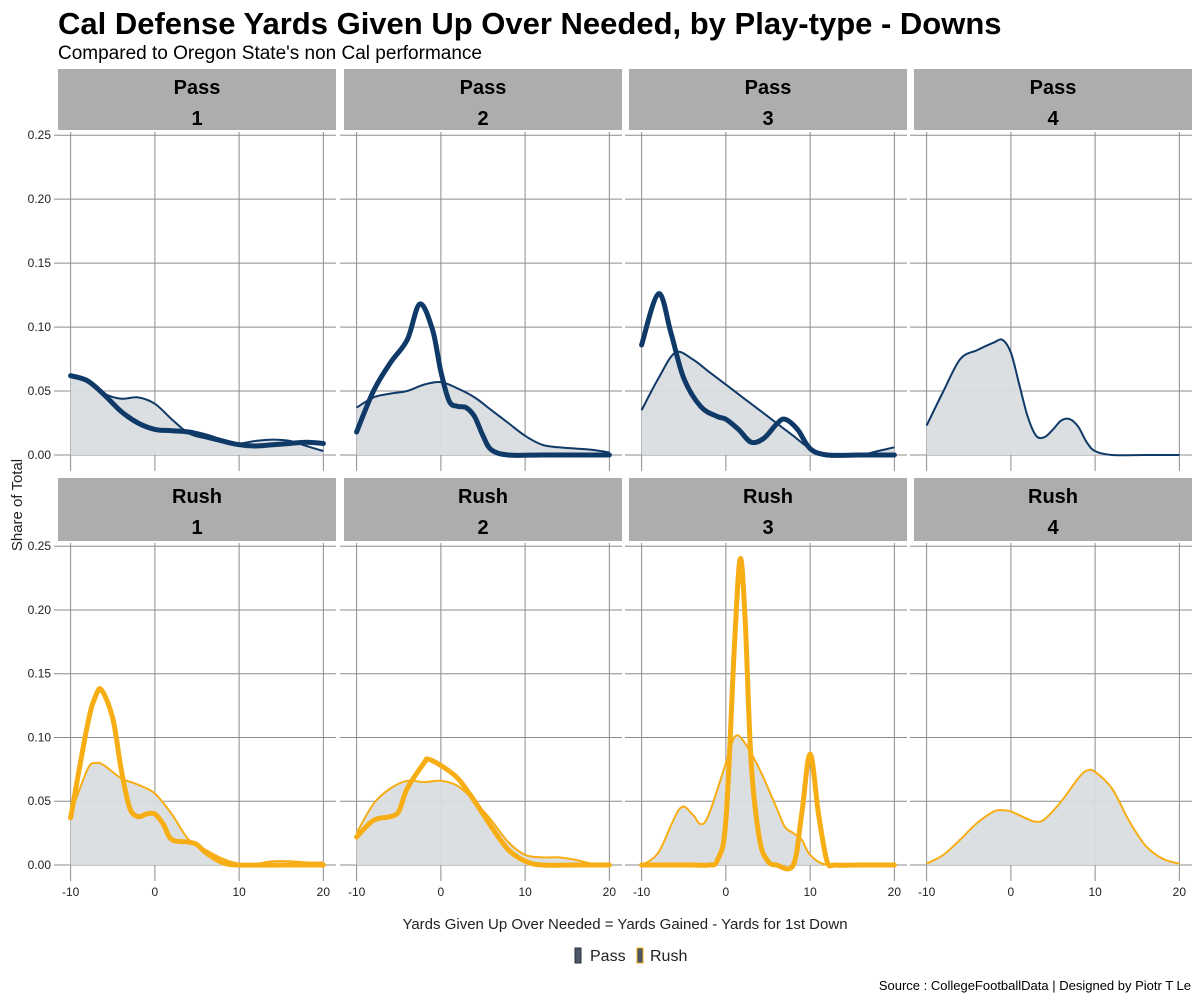  I want to click on panel-rush-1: Rush 1 0.00 0.05 0.10 0.15 0.20 0.25 -10 0 10 20, so click(182, 688).